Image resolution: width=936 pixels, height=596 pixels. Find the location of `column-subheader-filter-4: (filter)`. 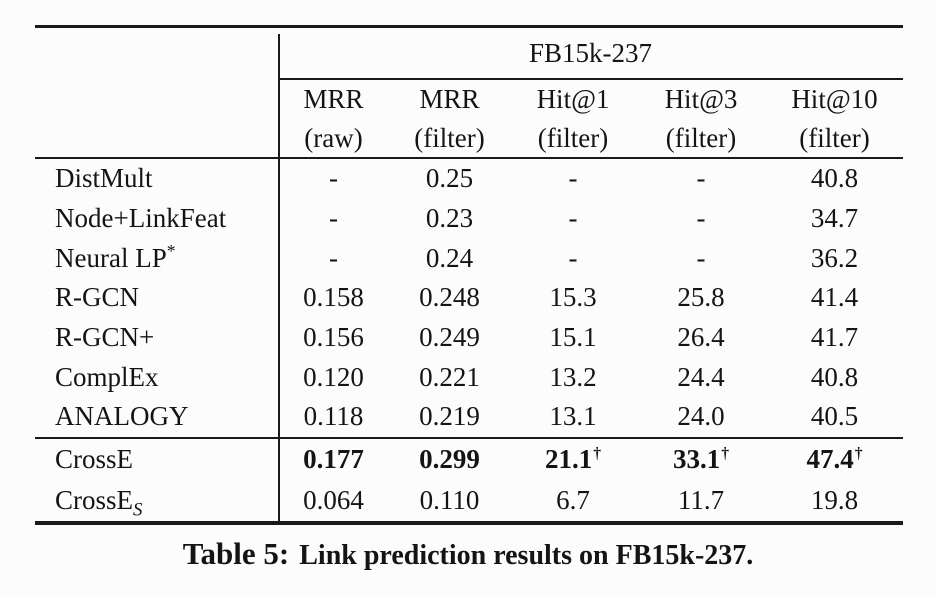

column-subheader-filter-4: (filter) is located at coordinates (834, 137).